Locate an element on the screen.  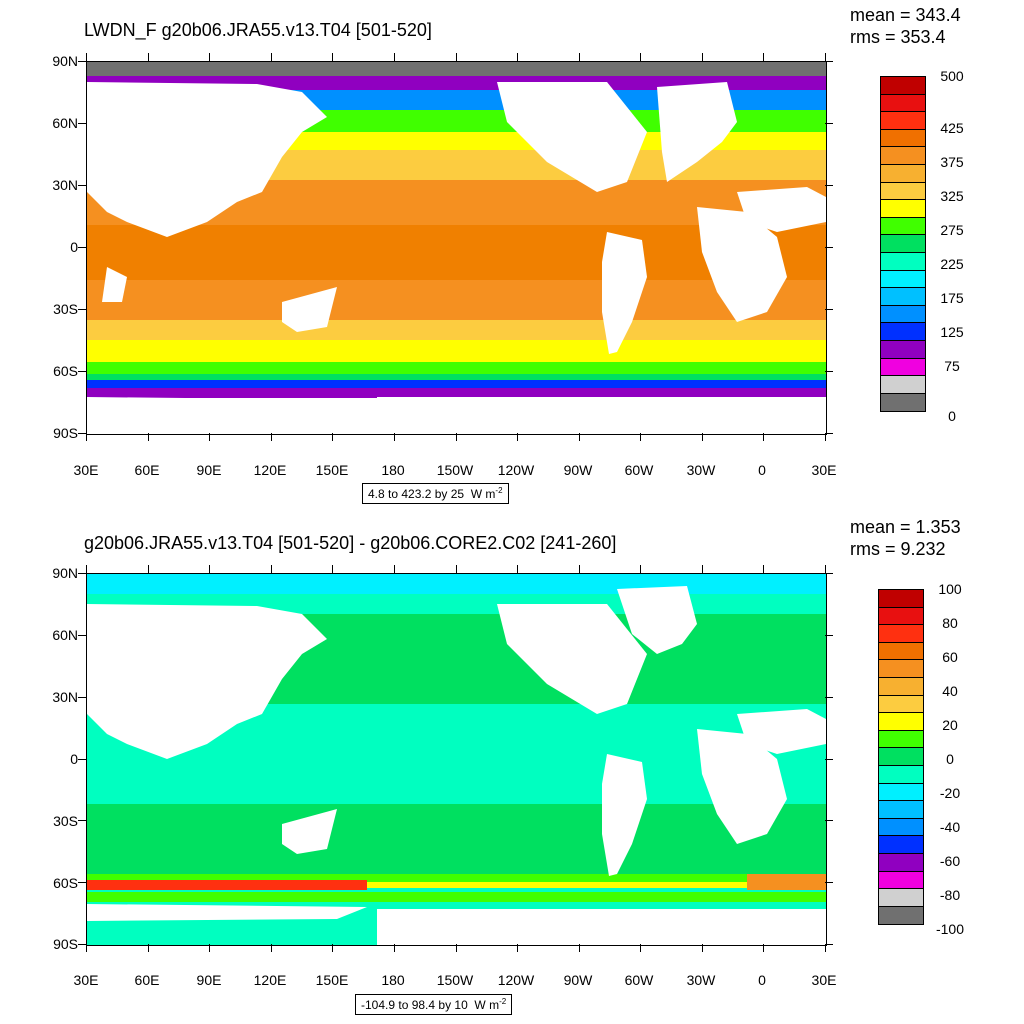
lon-label: 150W is located at coordinates (455, 980).